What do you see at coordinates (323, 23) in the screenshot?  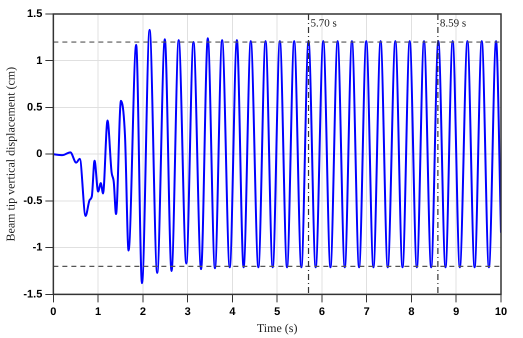 I see `ref-line-label: 5.70 s` at bounding box center [323, 23].